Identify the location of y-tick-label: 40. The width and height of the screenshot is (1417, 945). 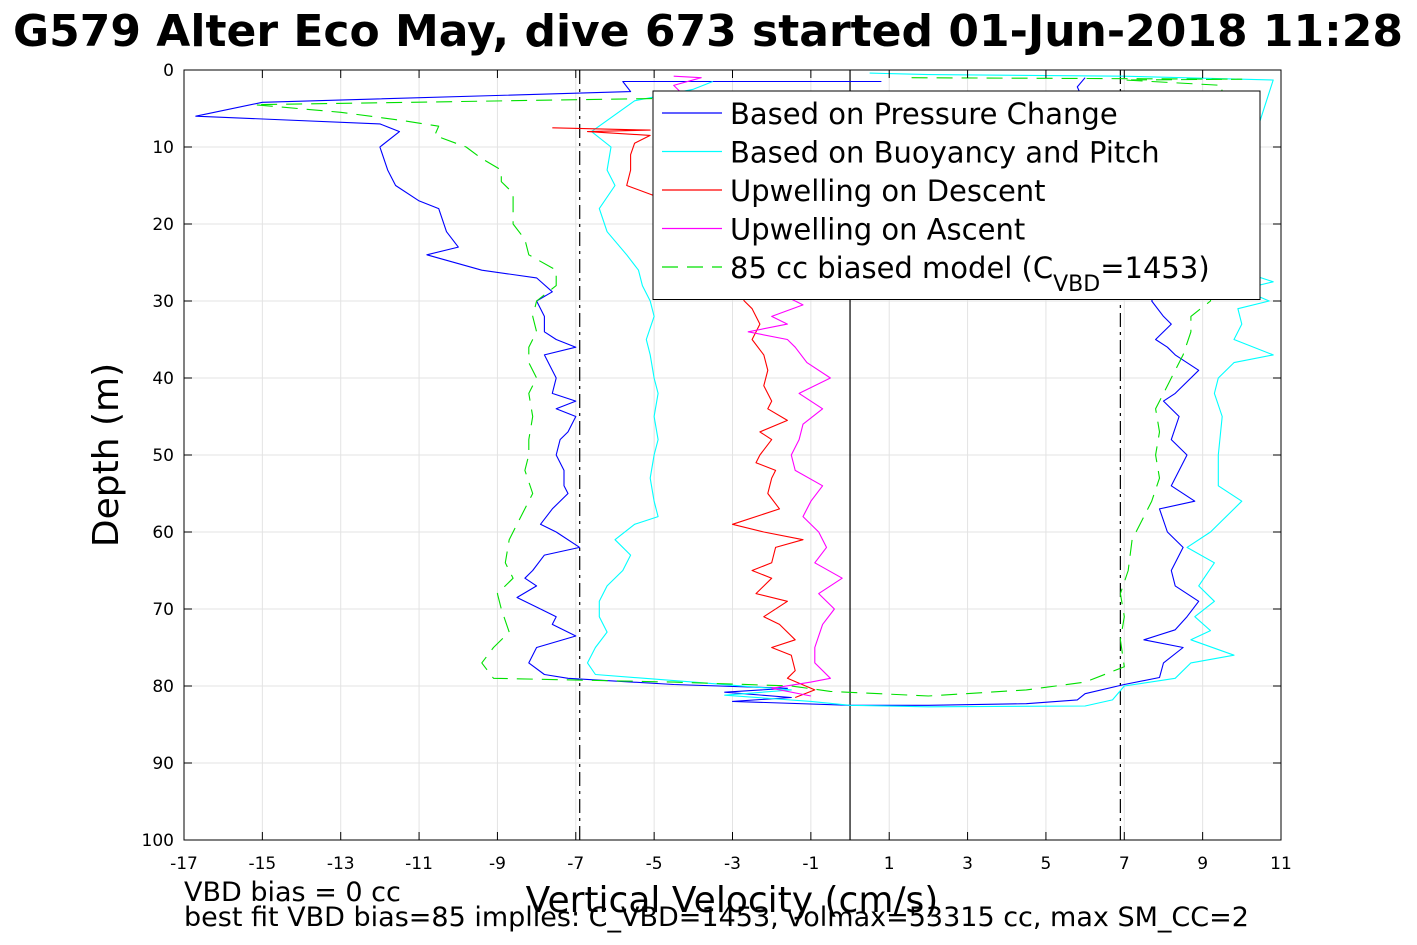
(163, 379).